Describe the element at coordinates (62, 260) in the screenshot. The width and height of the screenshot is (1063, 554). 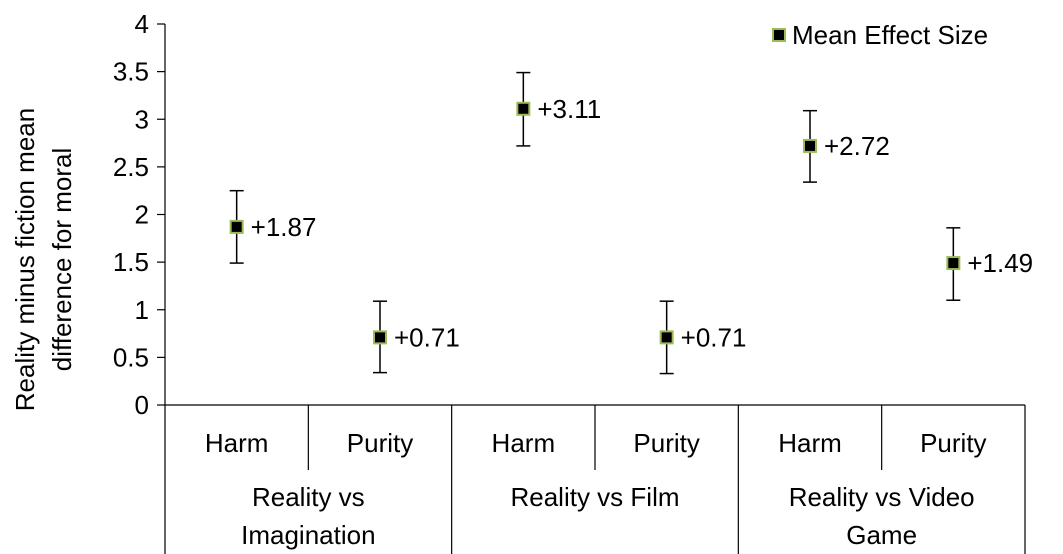
I see `y-axis-title-line: difference for moral` at that location.